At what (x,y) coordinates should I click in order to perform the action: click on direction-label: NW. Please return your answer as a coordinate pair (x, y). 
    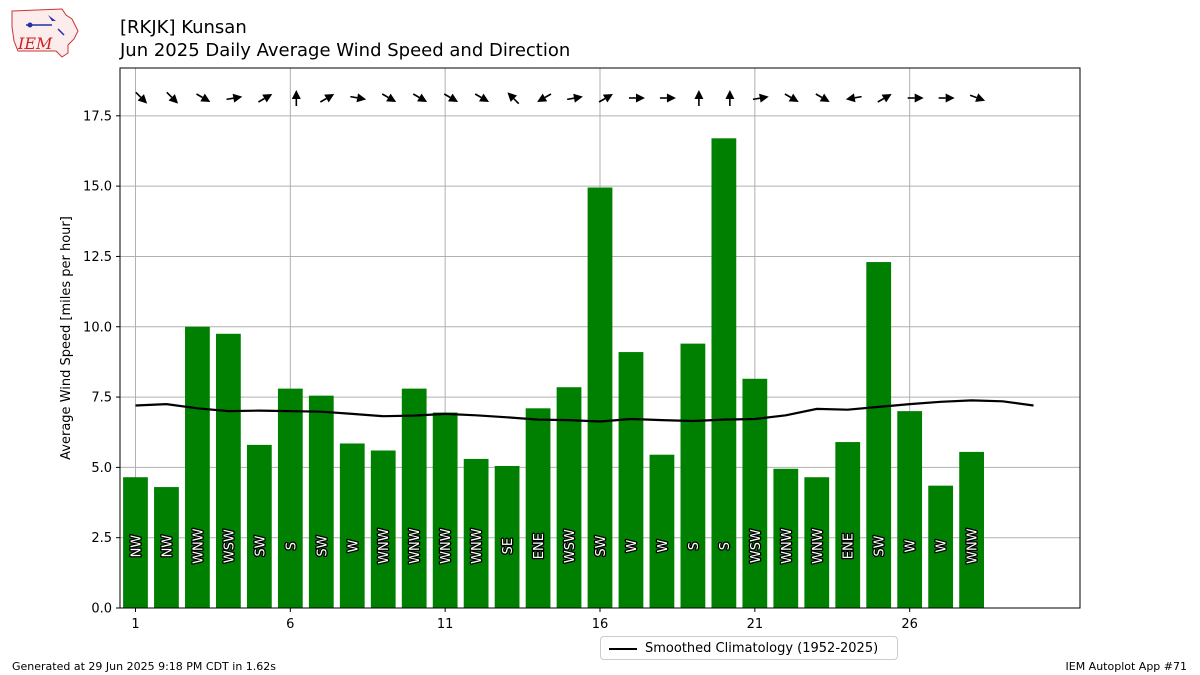
    Looking at the image, I should click on (136, 546).